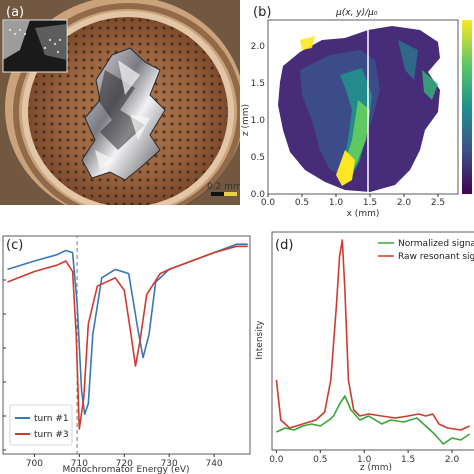 Image resolution: width=474 pixels, height=474 pixels. Describe the element at coordinates (79, 464) in the screenshot. I see `x-tick-label: 710` at that location.